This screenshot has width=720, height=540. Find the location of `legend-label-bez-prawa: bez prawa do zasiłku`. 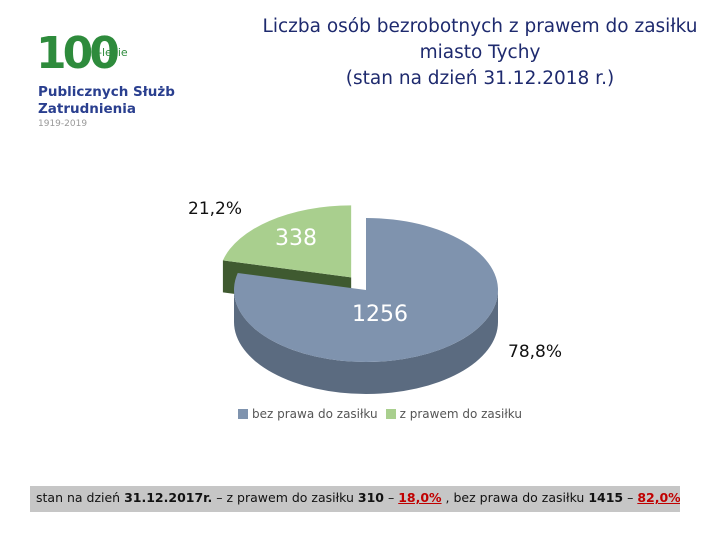

legend-label-bez-prawa: bez prawa do zasiłku is located at coordinates (315, 414).